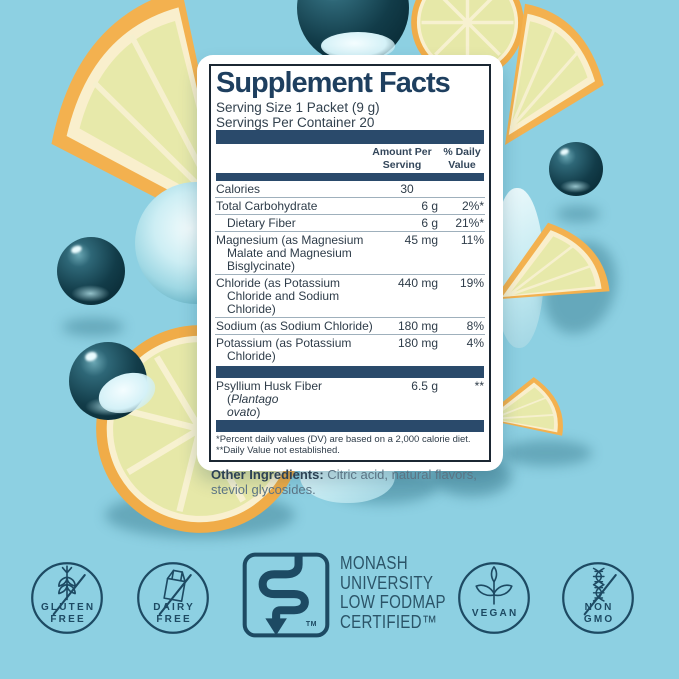 This screenshot has width=679, height=679. Describe the element at coordinates (402, 158) in the screenshot. I see `amount-per-serving-header: Amount Per Serving` at that location.